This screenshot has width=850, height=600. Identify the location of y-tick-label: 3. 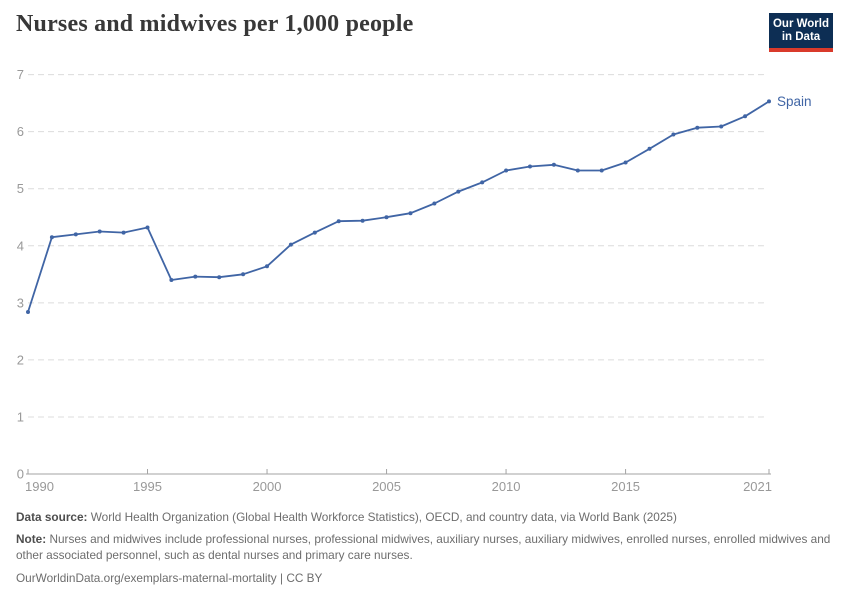
(20, 302).